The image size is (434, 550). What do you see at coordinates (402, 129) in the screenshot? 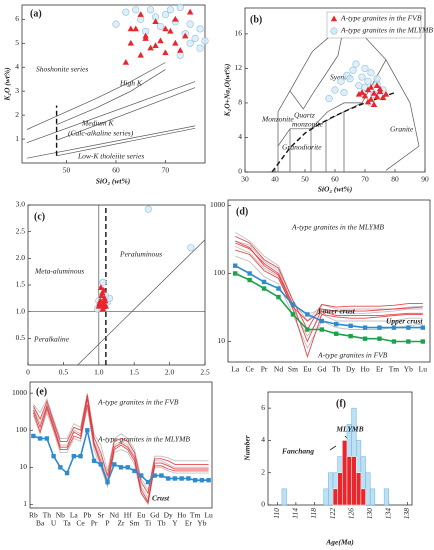
I see `annotation: Granite` at bounding box center [402, 129].